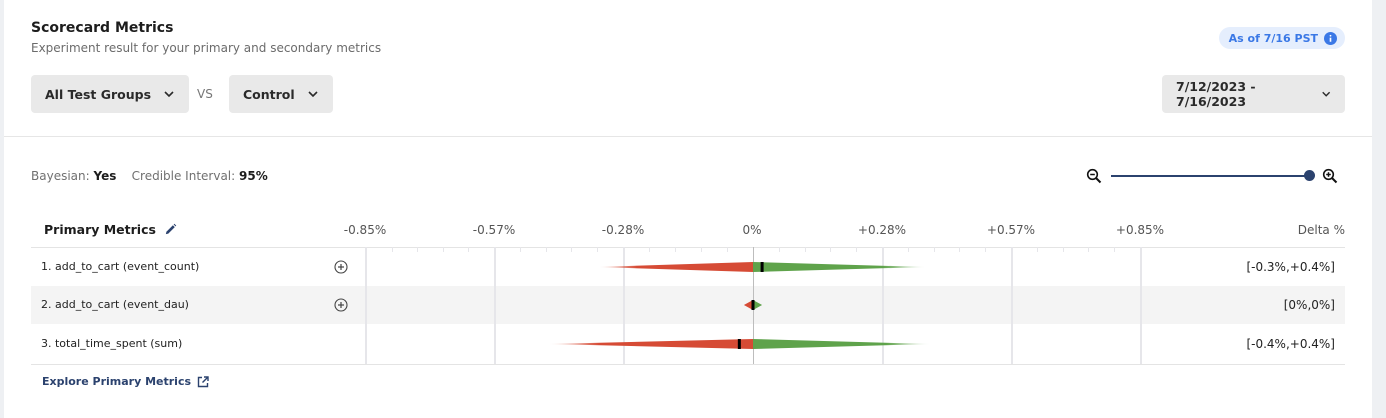  Describe the element at coordinates (1216, 94) in the screenshot. I see `date-range-label: 7/12/2023 - 7/16/2023` at that location.